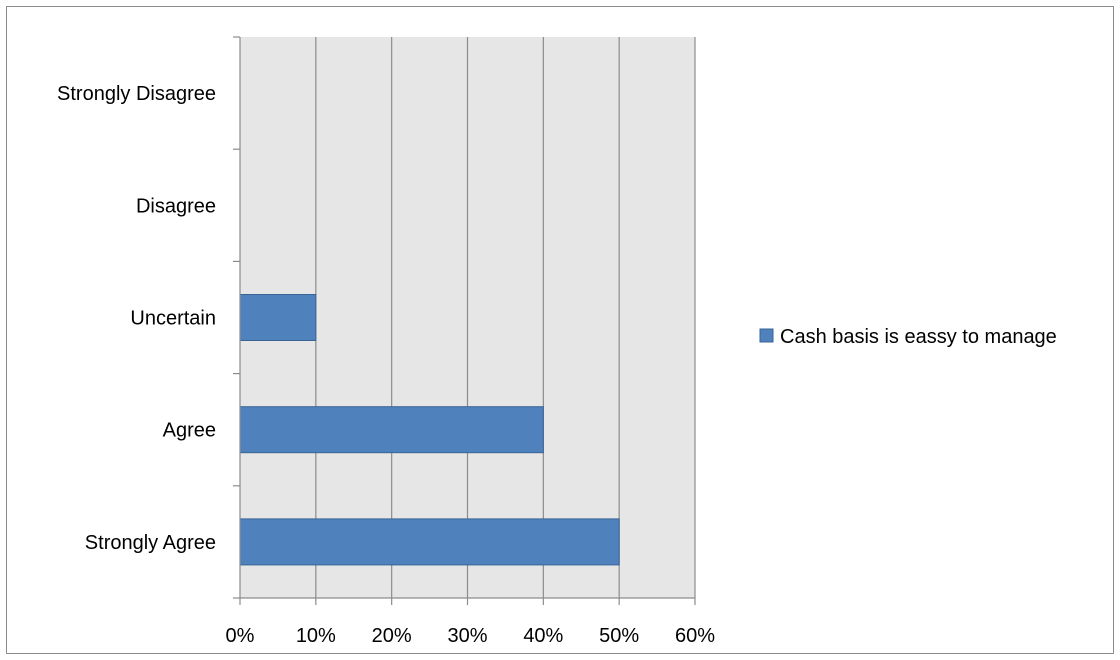 This screenshot has width=1120, height=660. What do you see at coordinates (543, 636) in the screenshot?
I see `x-tick-label: 40%` at bounding box center [543, 636].